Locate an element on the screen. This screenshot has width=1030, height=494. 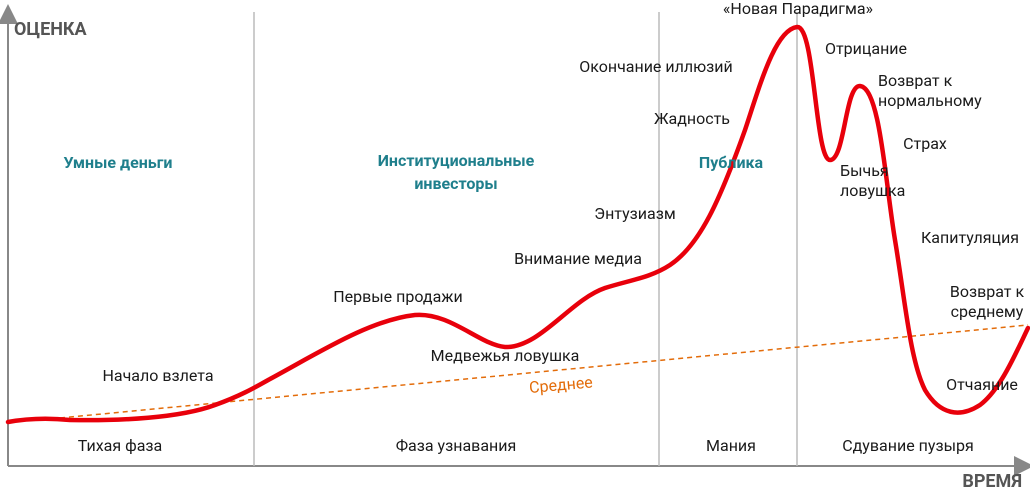
participant-label: Публика is located at coordinates (731, 162).